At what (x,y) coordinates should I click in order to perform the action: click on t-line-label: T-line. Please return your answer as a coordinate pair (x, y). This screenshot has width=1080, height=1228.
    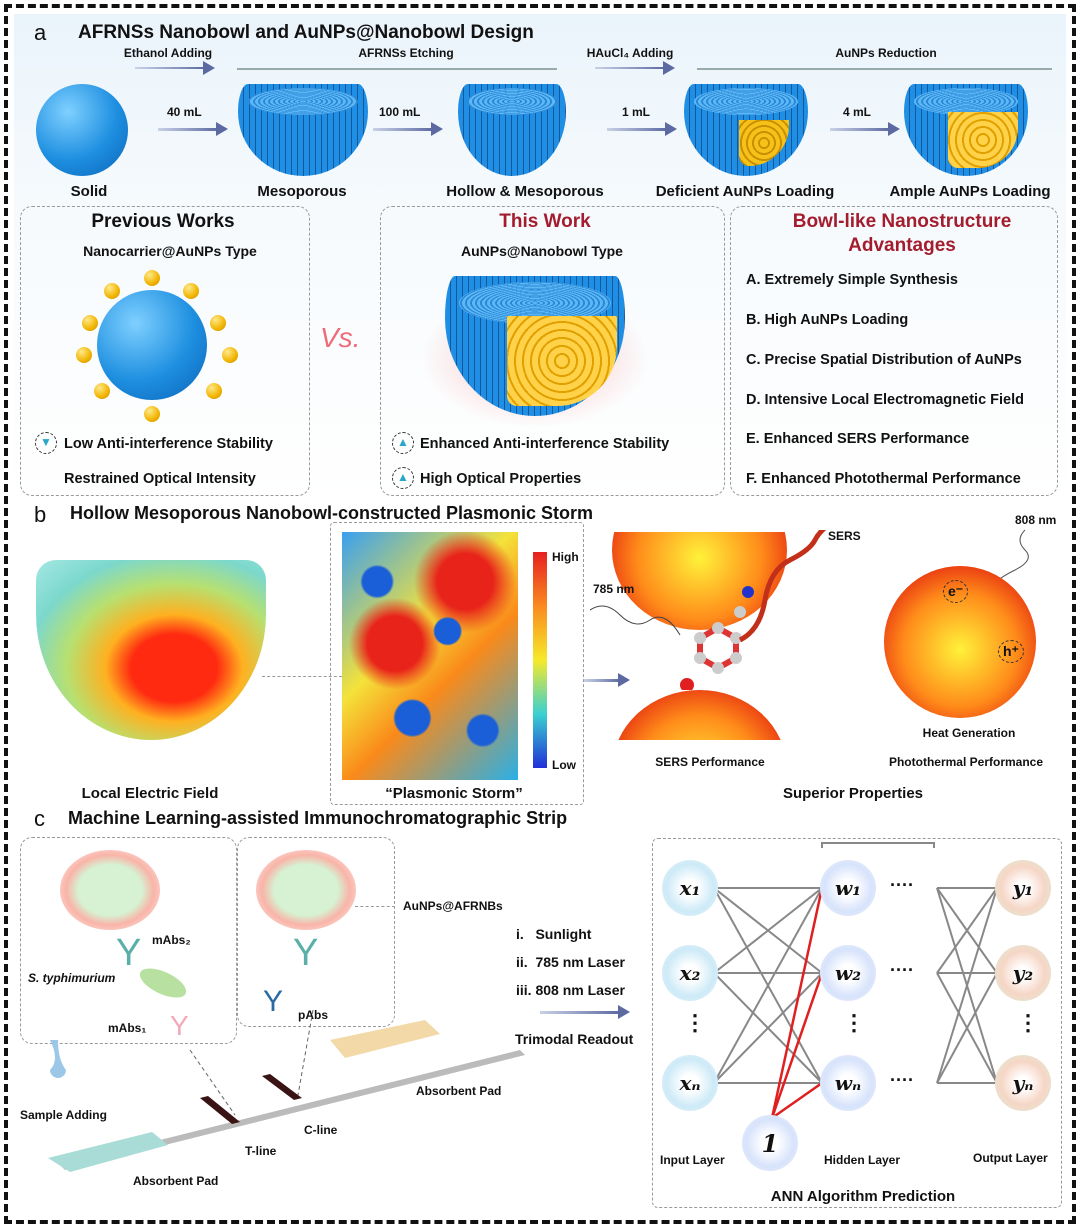
    Looking at the image, I should click on (261, 1151).